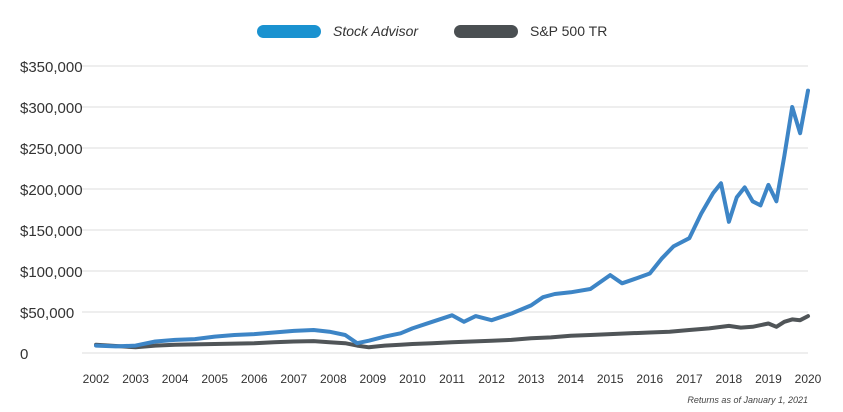 Image resolution: width=843 pixels, height=412 pixels. Describe the element at coordinates (568, 31) in the screenshot. I see `legend-label-sp500-tr: S&P 500 TR` at that location.